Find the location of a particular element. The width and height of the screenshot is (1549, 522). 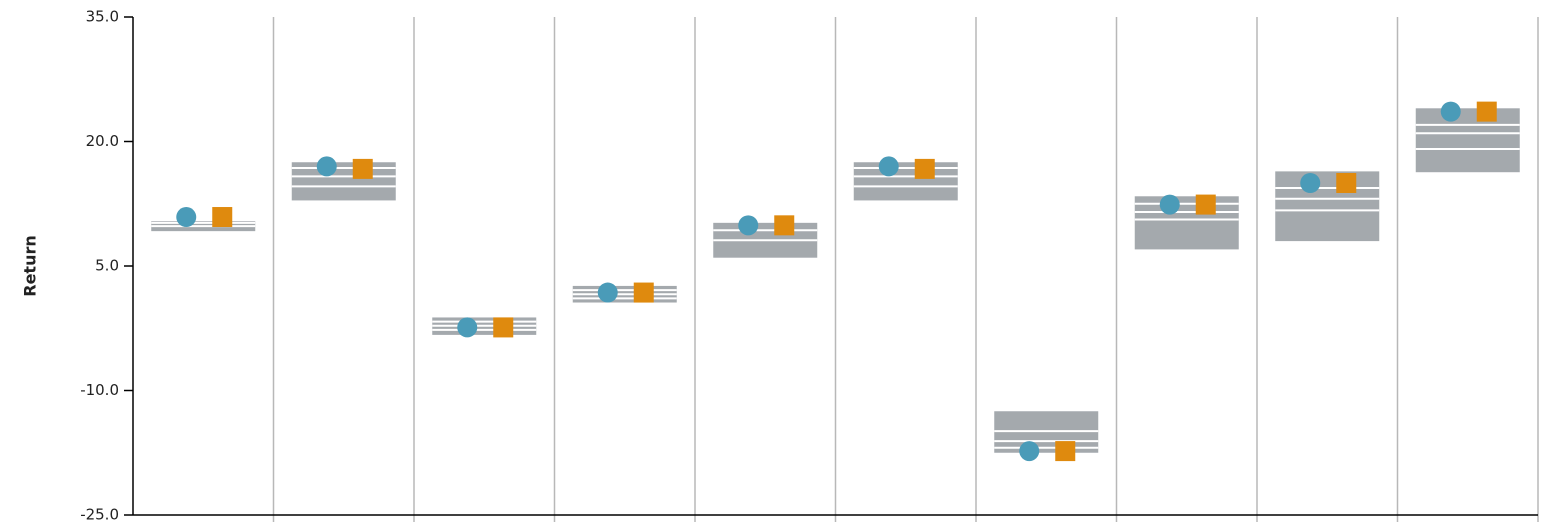

y-tick-label: -25.0 is located at coordinates (99, 514).